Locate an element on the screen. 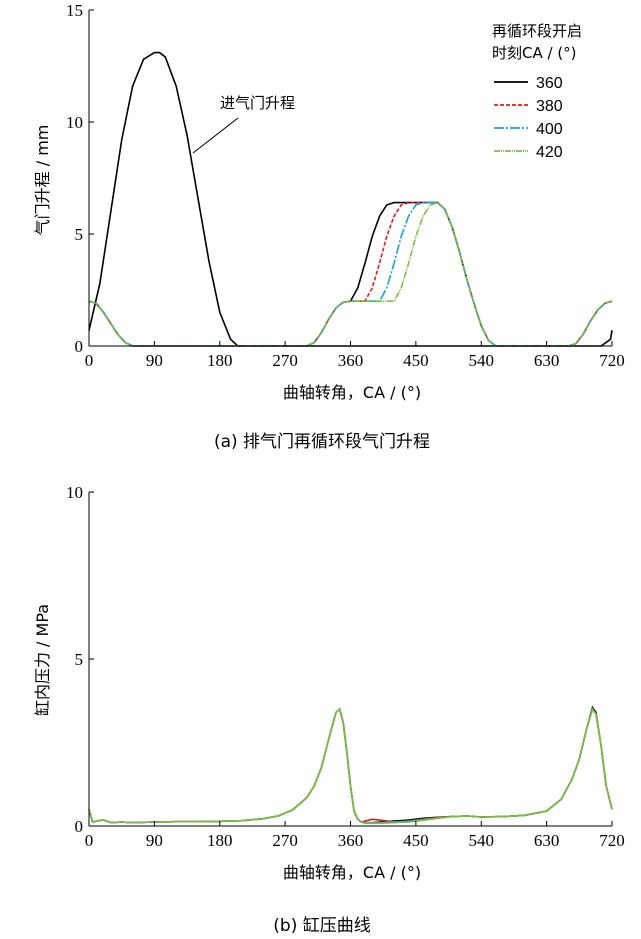 This screenshot has width=641, height=939. chart-b-x-tick-label: 720 is located at coordinates (612, 840).